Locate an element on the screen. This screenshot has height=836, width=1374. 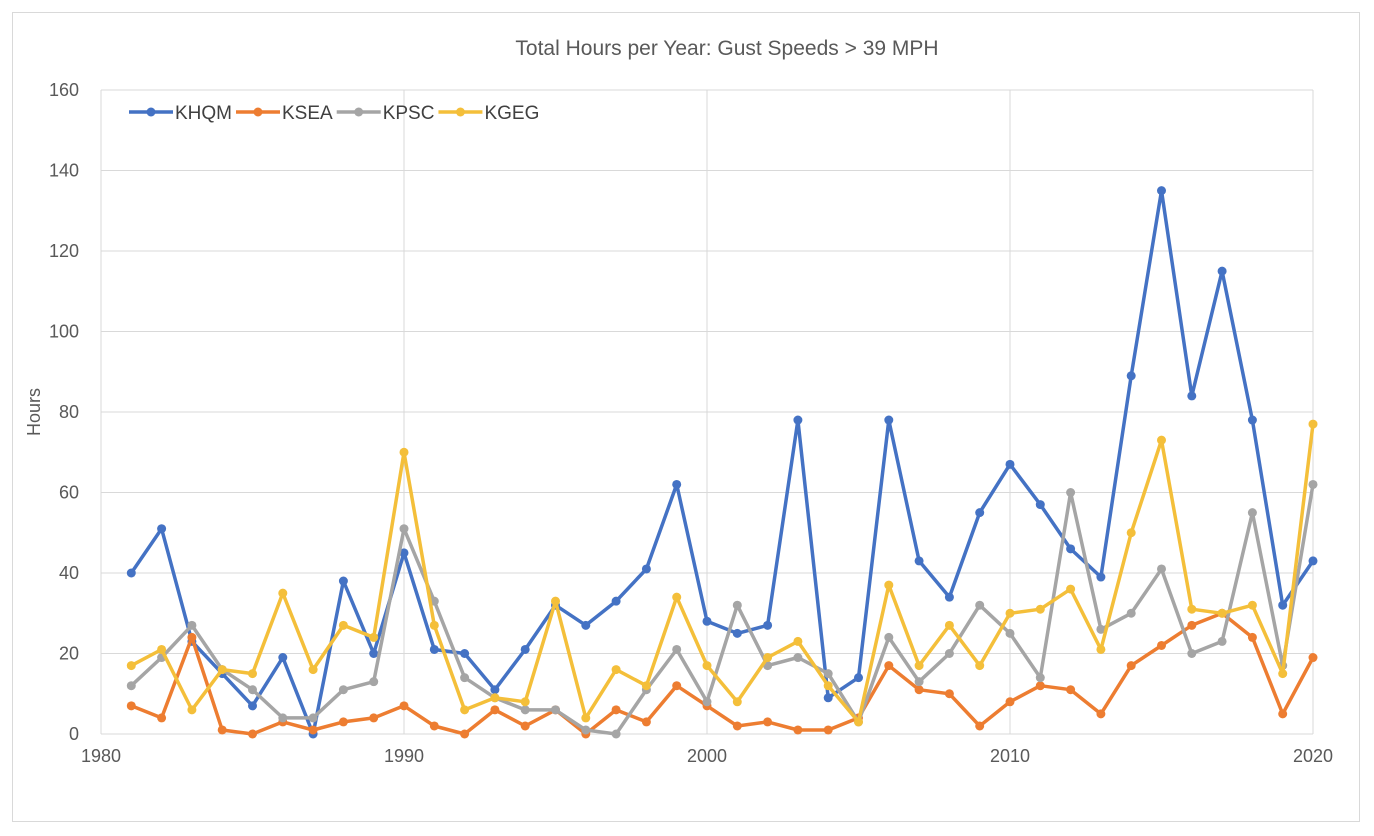
legend-label: KGEG is located at coordinates (511, 113).